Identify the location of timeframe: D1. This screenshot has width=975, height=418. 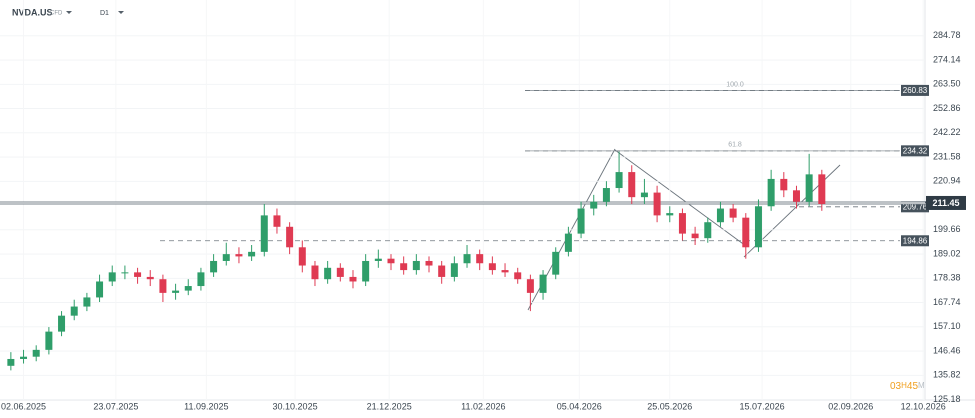
(104, 13).